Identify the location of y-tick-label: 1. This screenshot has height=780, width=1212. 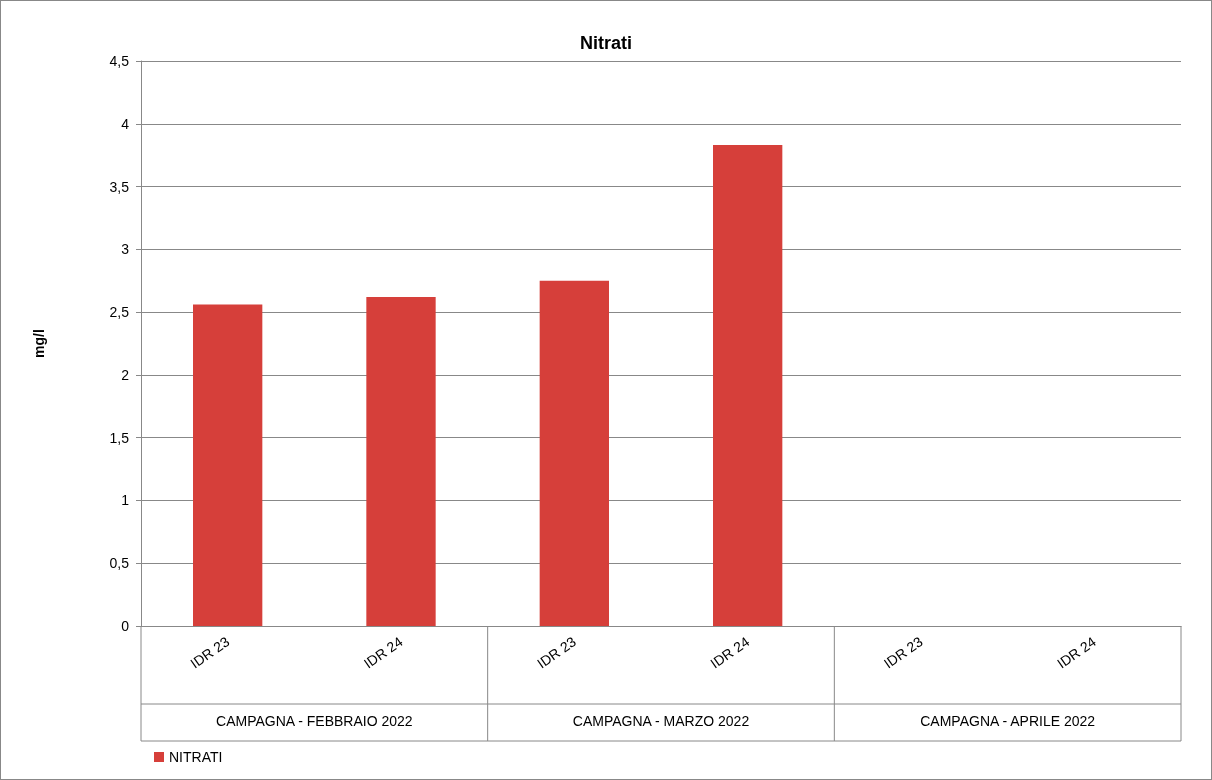
(125, 500).